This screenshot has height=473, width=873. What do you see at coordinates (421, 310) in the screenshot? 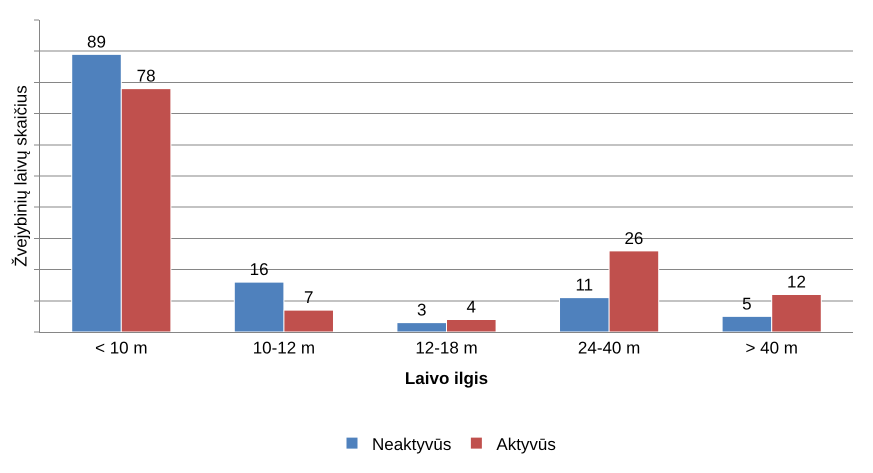
I see `data-label: 3` at bounding box center [421, 310].